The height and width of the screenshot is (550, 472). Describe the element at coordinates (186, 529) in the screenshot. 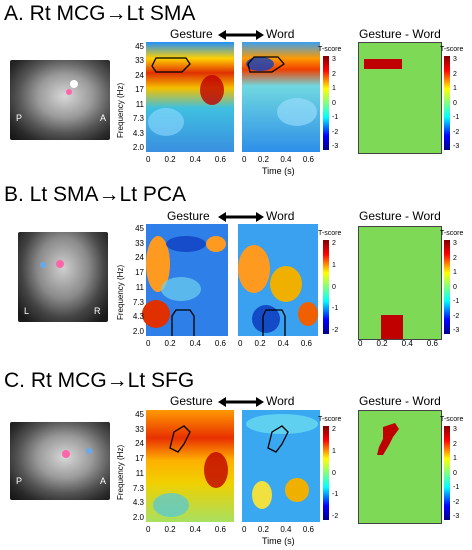

I see `x-ticks-gesture-c: 0 0.2 0.4 0.6` at that location.